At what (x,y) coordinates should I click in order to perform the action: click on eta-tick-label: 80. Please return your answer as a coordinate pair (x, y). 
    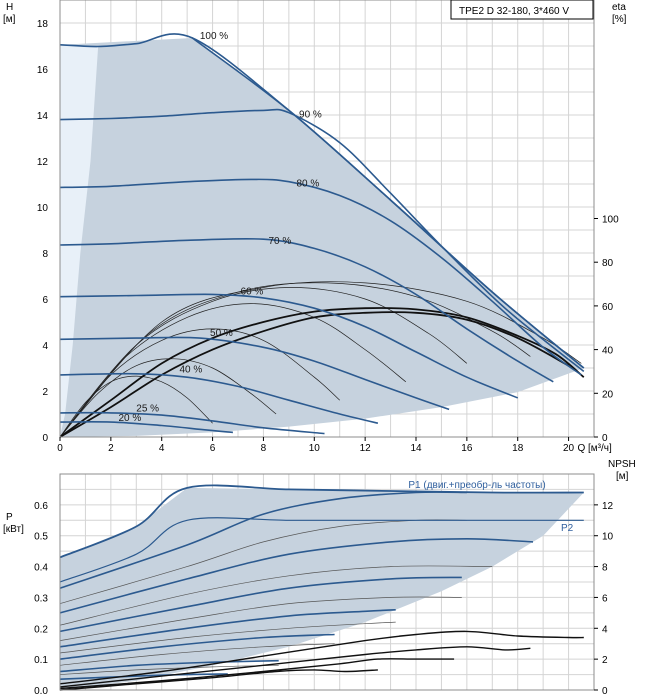
    Looking at the image, I should click on (608, 263).